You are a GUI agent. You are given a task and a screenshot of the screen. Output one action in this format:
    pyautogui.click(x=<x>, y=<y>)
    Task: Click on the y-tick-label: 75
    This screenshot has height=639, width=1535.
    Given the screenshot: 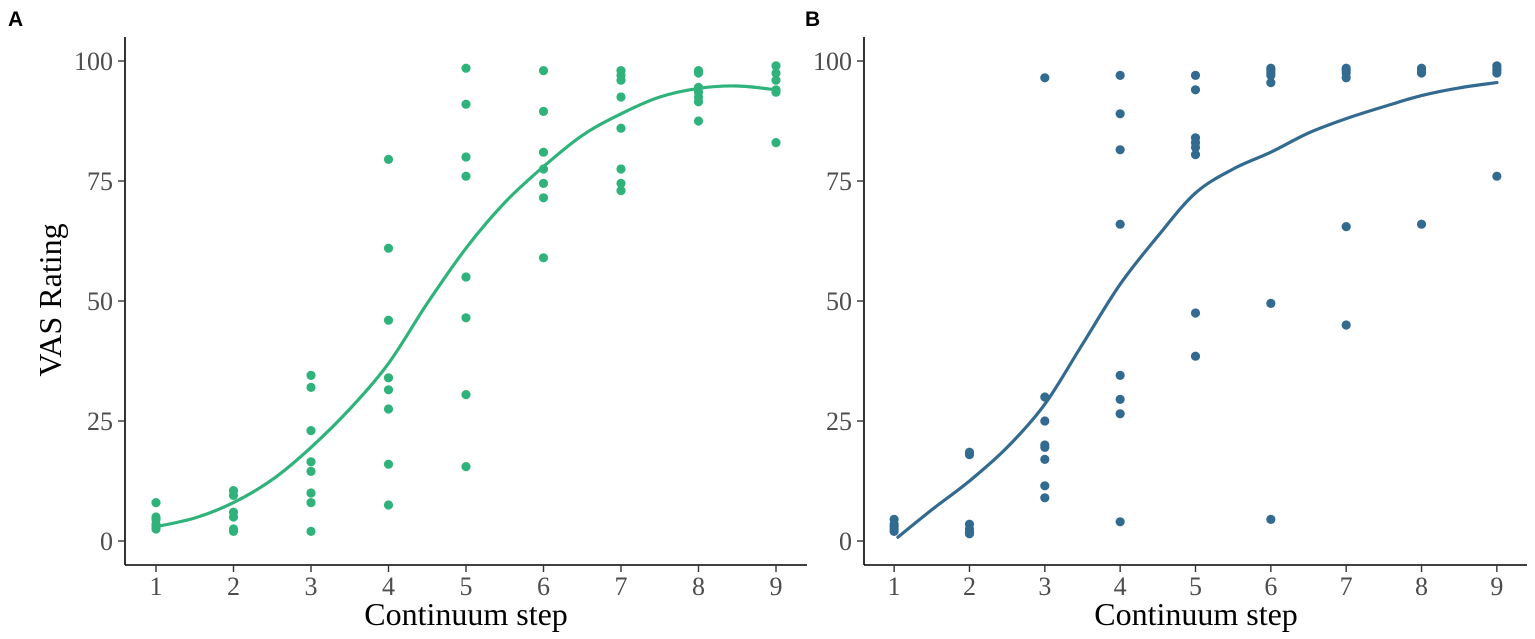 What is the action you would take?
    pyautogui.click(x=839, y=181)
    